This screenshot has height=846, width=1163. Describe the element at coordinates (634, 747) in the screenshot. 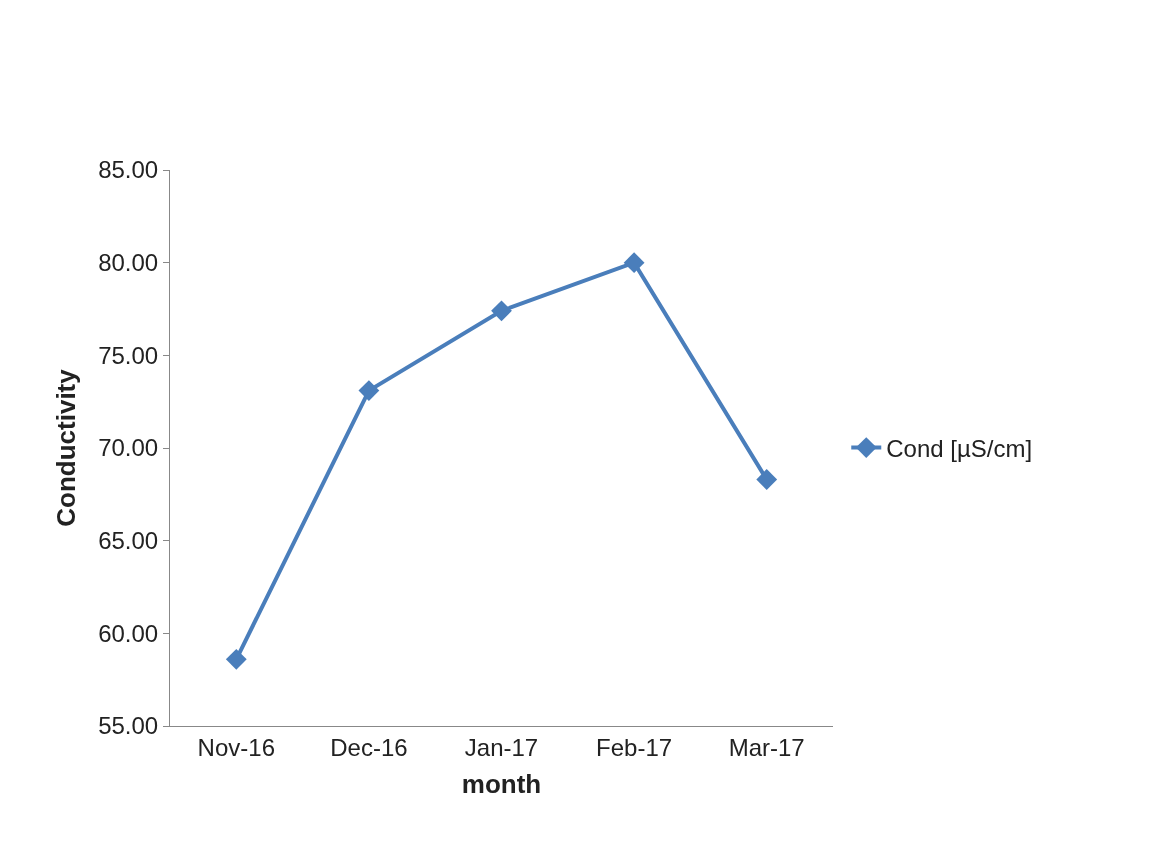

I see `x-tick-label: Feb-17` at that location.